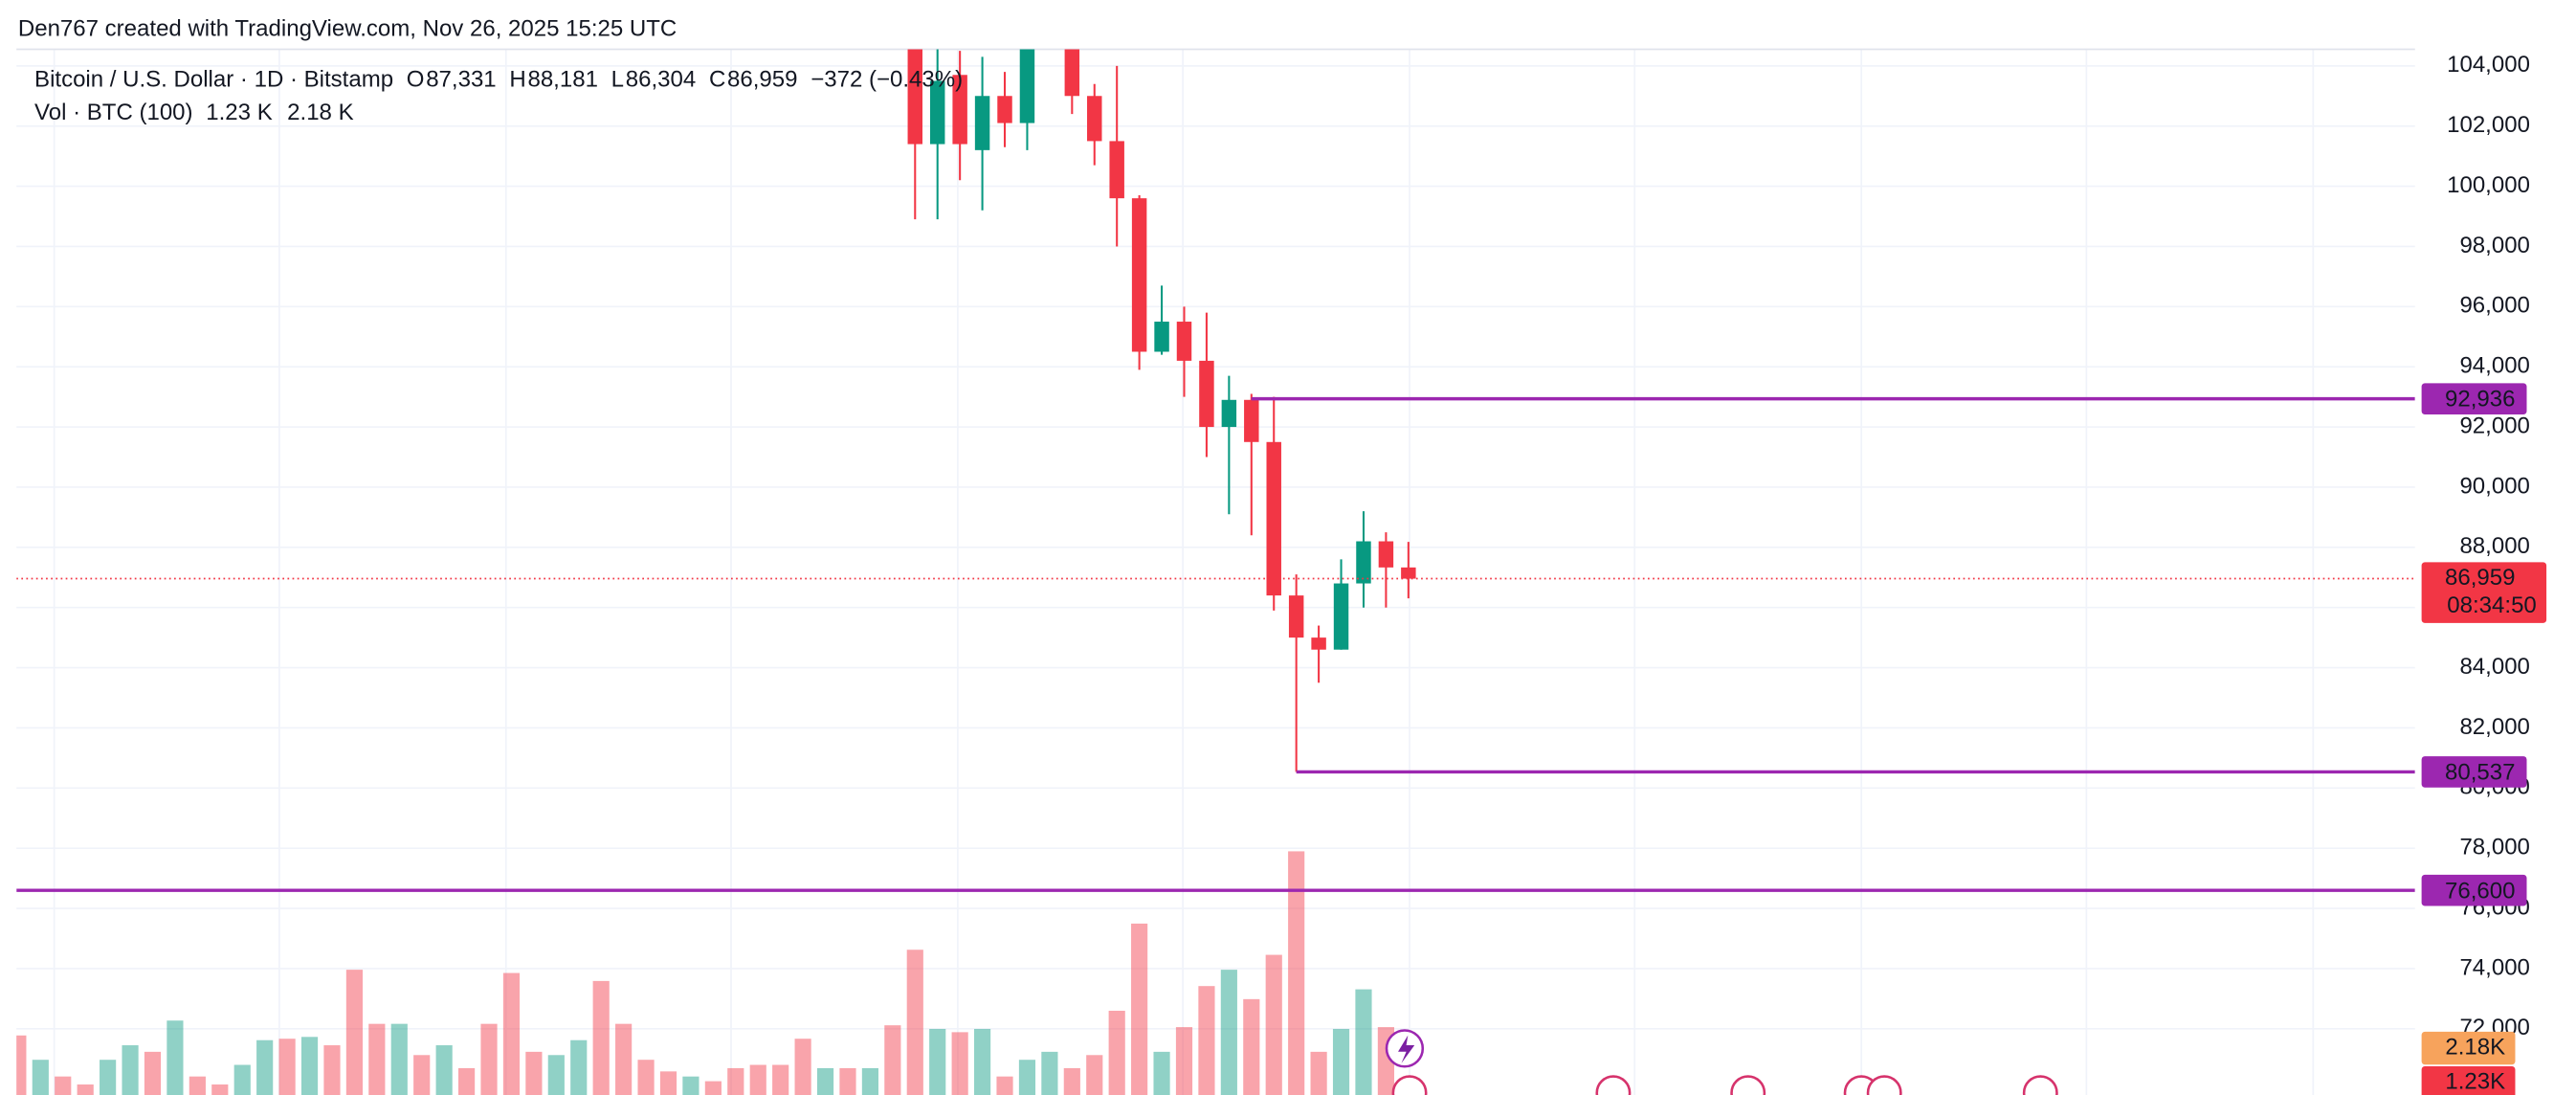 The width and height of the screenshot is (2576, 1095). Describe the element at coordinates (717, 80) in the screenshot. I see `ohlc-key: C` at that location.